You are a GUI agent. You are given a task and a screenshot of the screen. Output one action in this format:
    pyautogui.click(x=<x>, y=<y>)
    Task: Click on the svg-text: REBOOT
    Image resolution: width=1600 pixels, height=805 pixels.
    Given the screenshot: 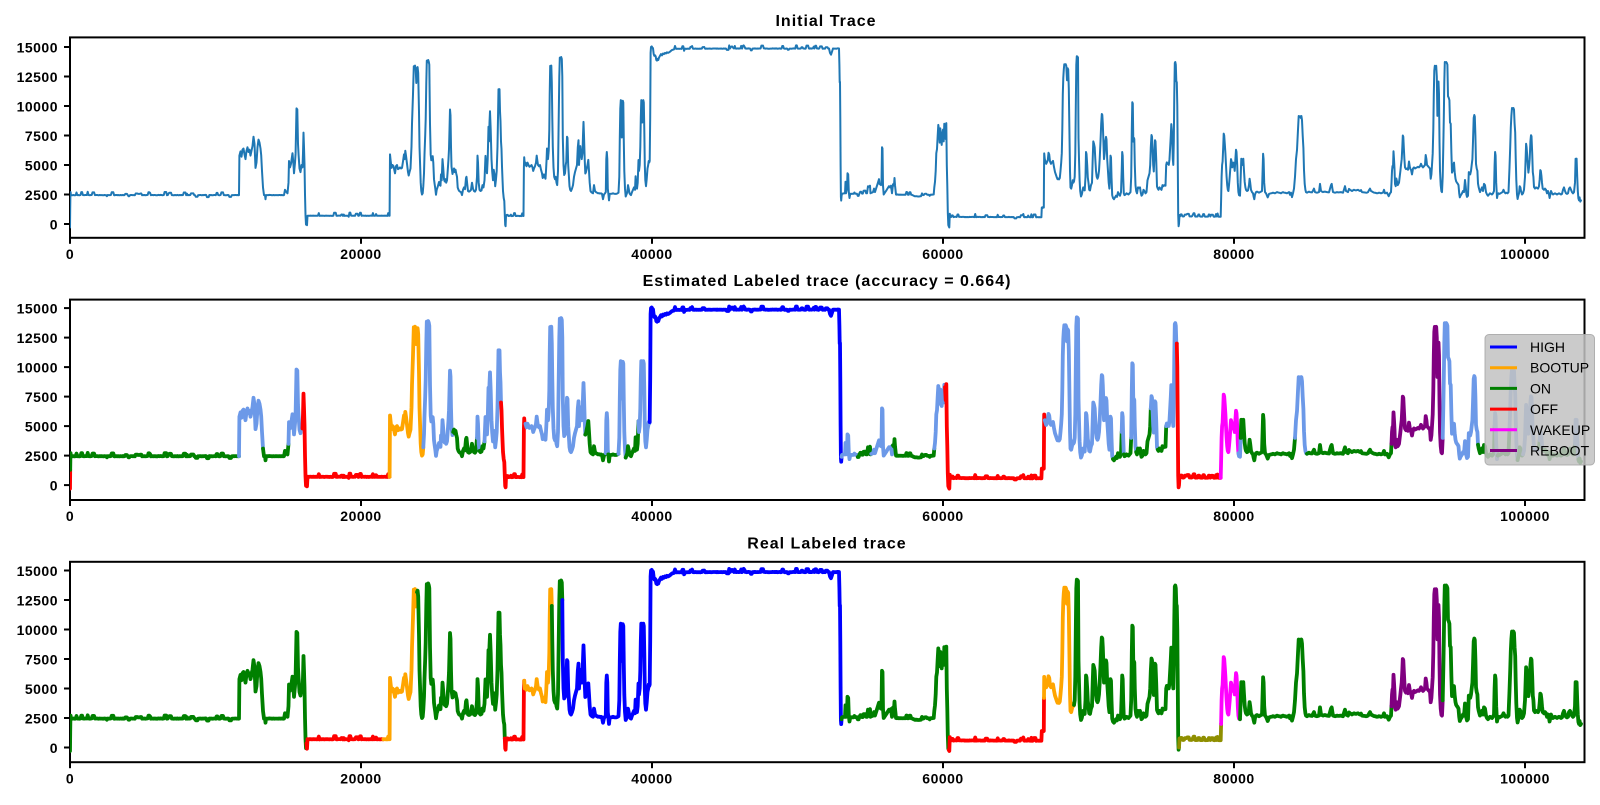 What is the action you would take?
    pyautogui.click(x=1560, y=451)
    